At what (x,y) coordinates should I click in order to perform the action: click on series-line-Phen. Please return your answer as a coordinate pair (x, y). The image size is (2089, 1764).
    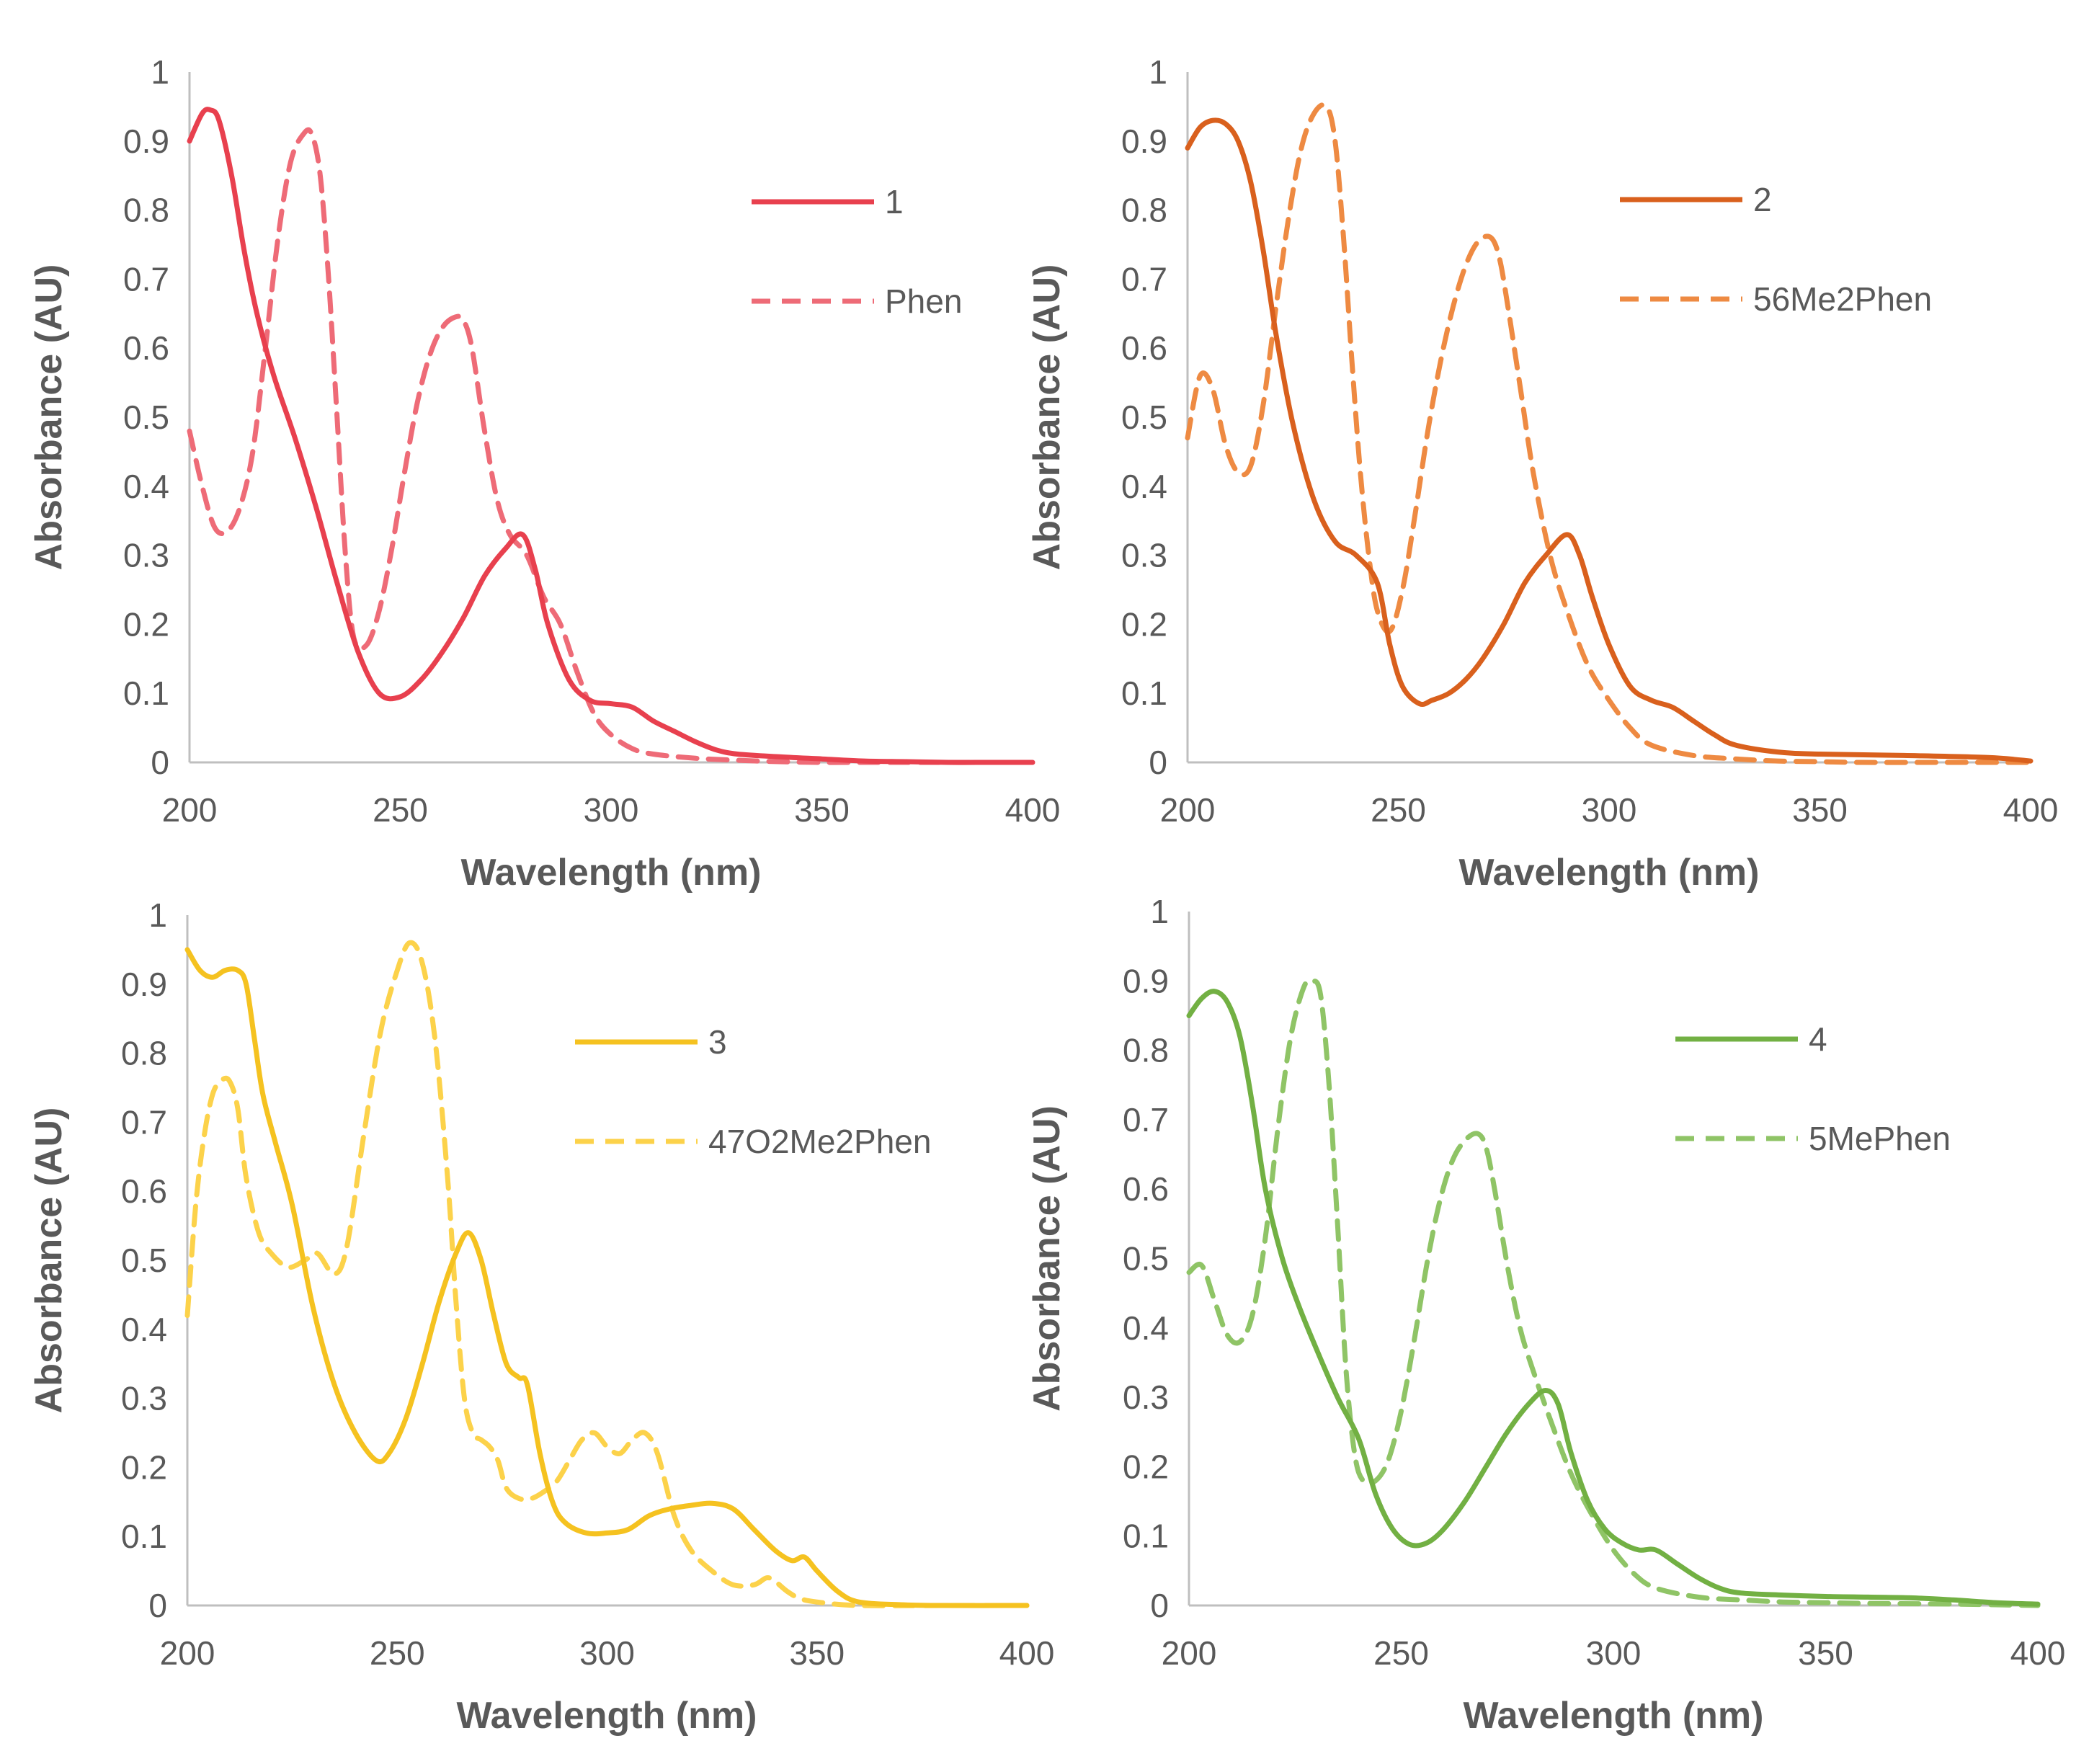
    Looking at the image, I should click on (611, 446).